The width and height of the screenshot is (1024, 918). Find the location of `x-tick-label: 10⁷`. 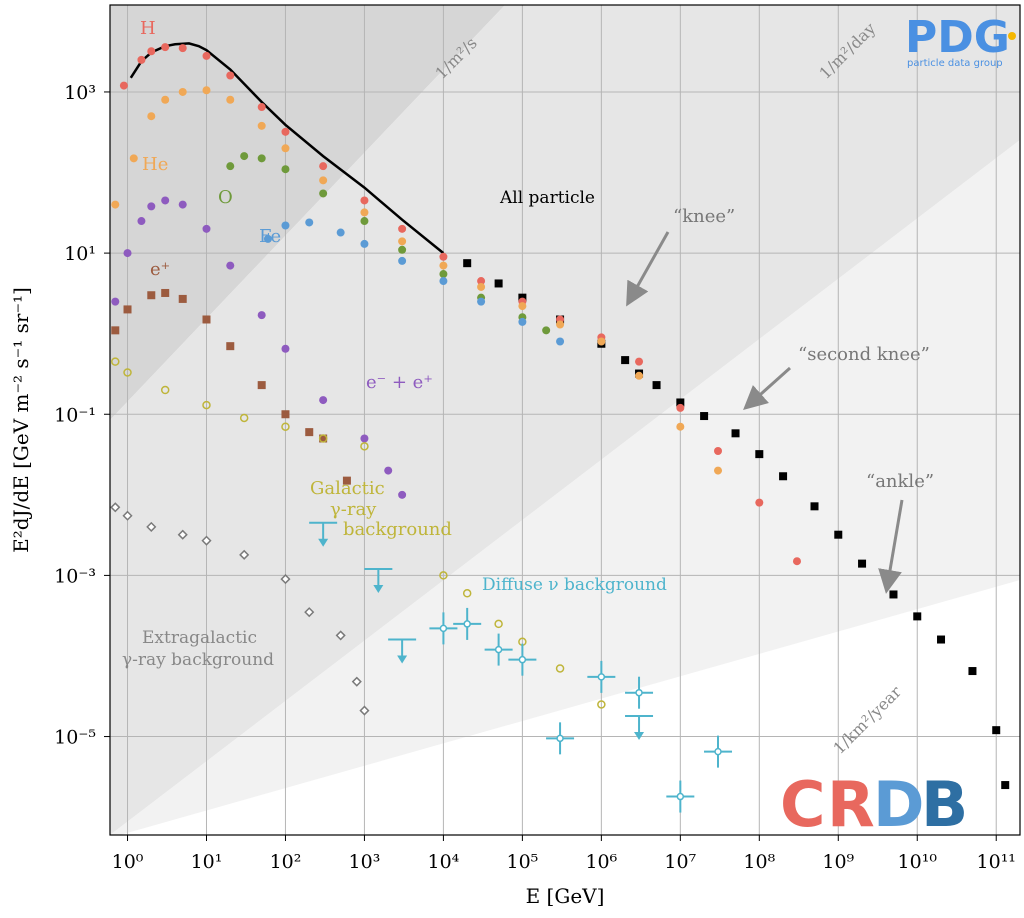

x-tick-label: 10⁷ is located at coordinates (680, 862).